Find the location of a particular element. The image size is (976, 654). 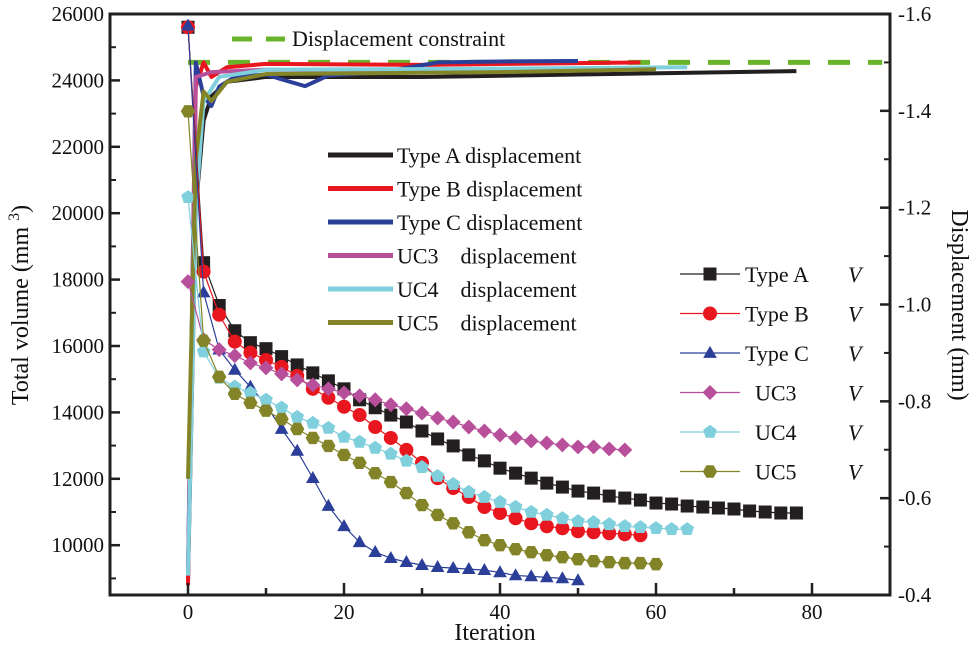

x-tick-label: 40 is located at coordinates (500, 612).